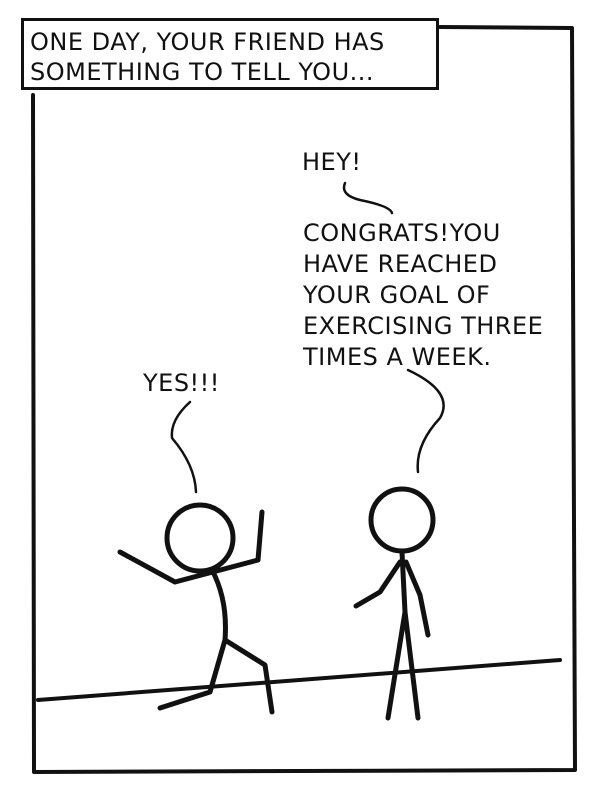 The image size is (606, 806). I want to click on congrats-line: TIMES A WEEK., so click(397, 357).